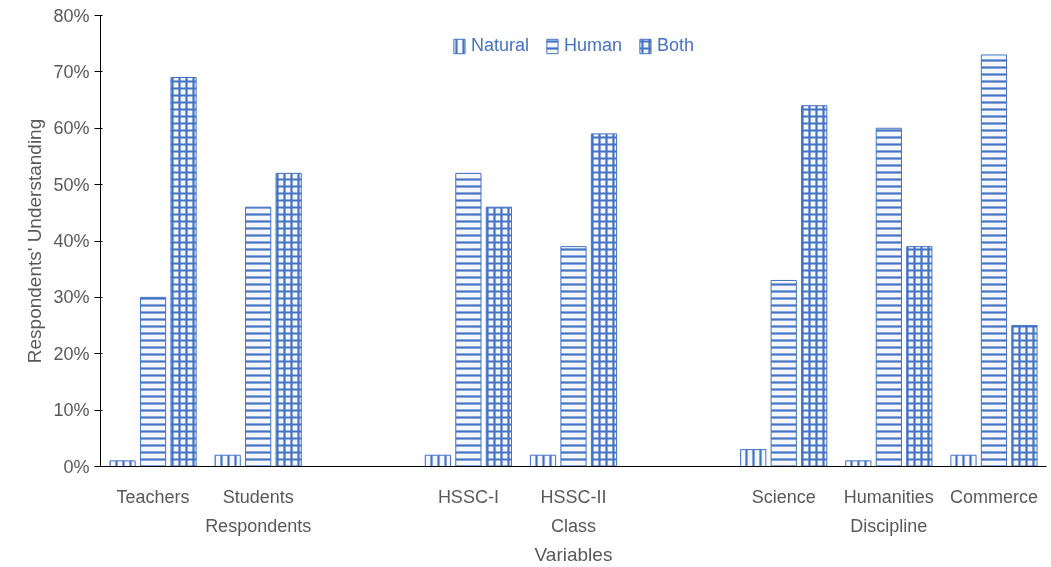 The height and width of the screenshot is (567, 1051). Describe the element at coordinates (593, 45) in the screenshot. I see `legend-label: Human` at that location.